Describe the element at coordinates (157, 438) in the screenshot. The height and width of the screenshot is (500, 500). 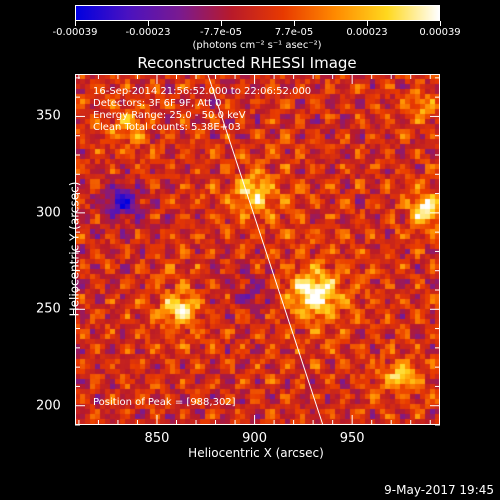
I see `x-tick-label: 850` at that location.